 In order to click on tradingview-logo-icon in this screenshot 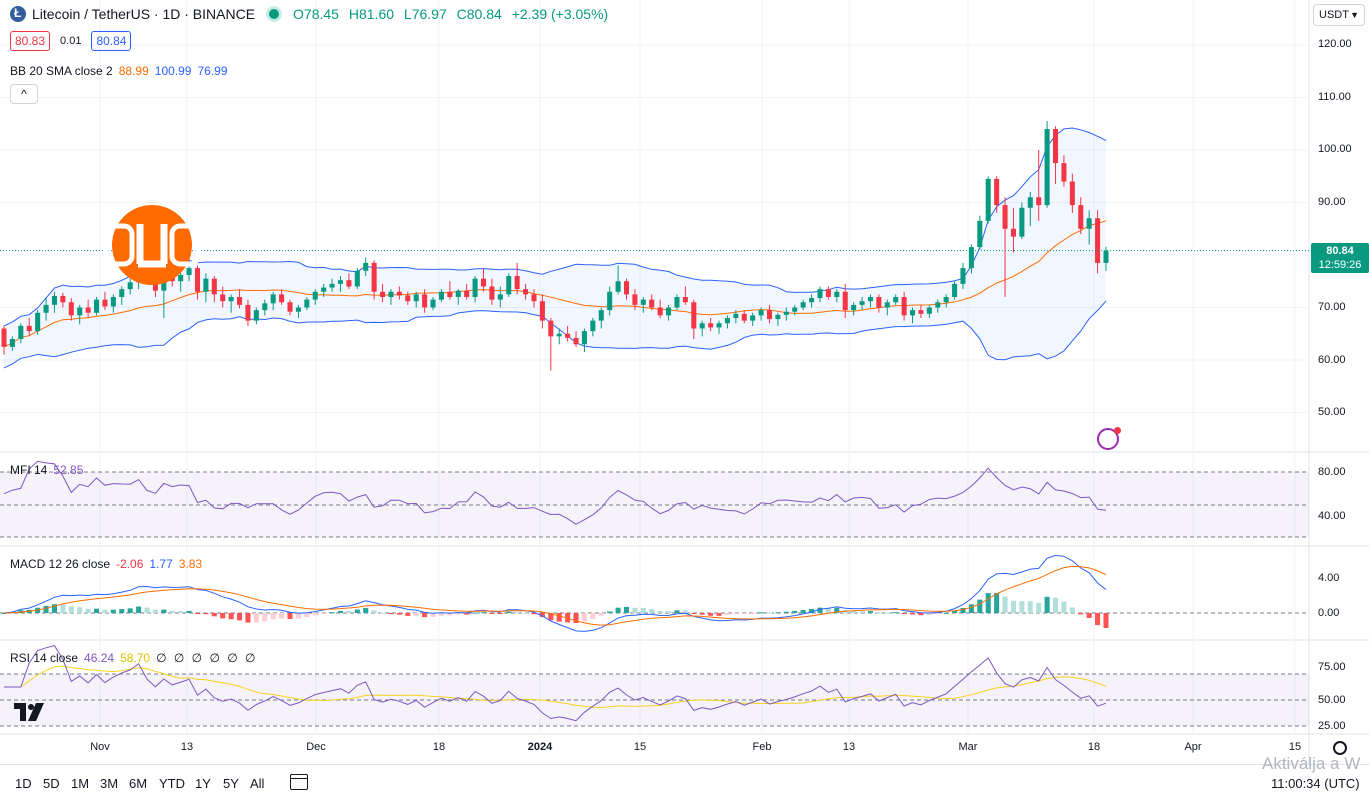, I will do `click(30, 712)`.